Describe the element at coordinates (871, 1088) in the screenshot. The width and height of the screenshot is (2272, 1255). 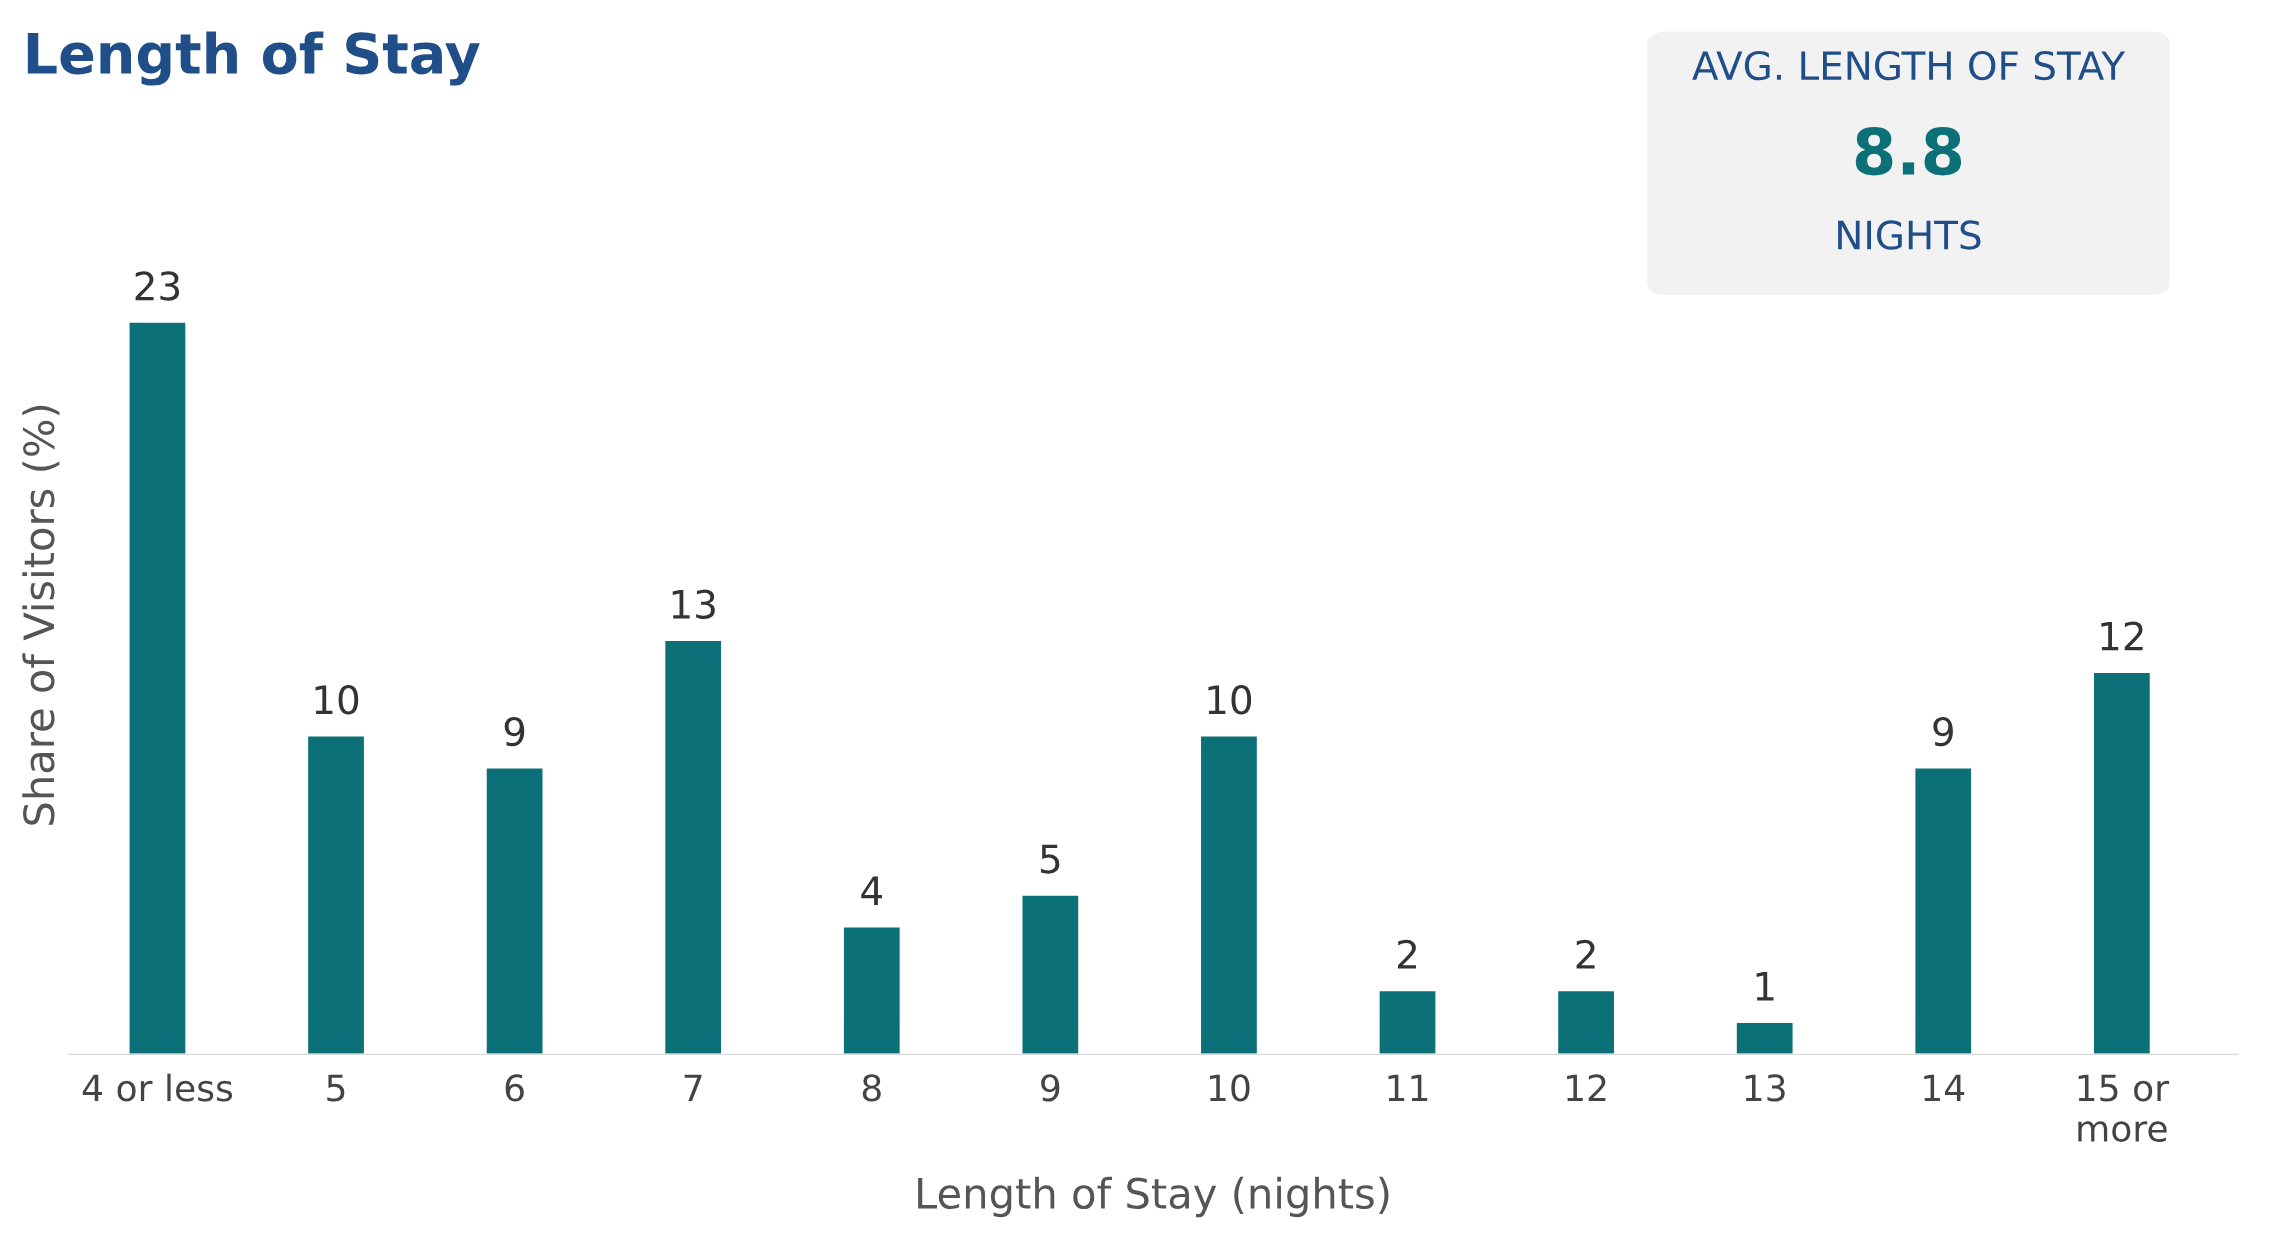
I see `x-tick-label: 8` at that location.